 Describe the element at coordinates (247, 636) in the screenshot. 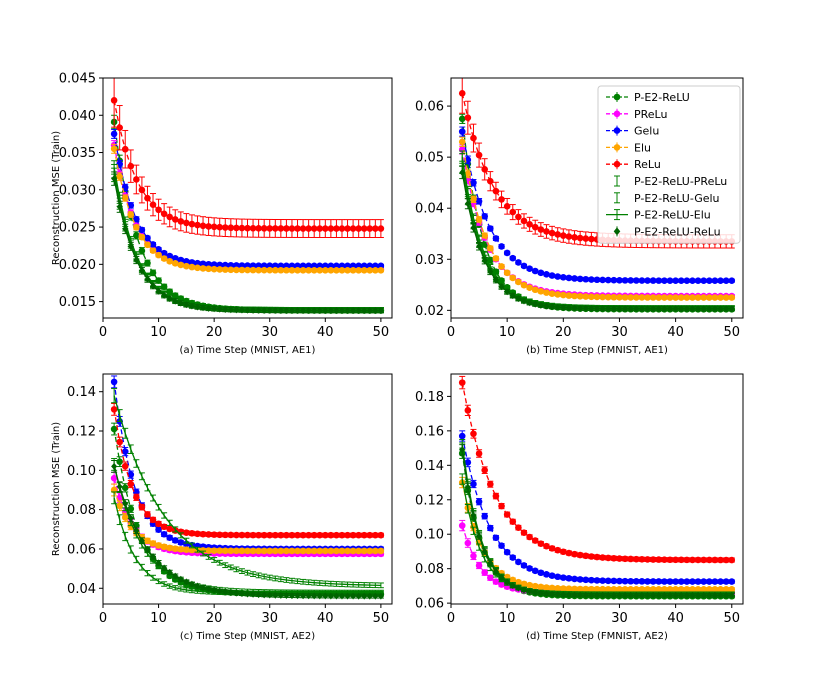

I see `x-axis-label: (c) Time Step (MNIST, AE2)` at that location.